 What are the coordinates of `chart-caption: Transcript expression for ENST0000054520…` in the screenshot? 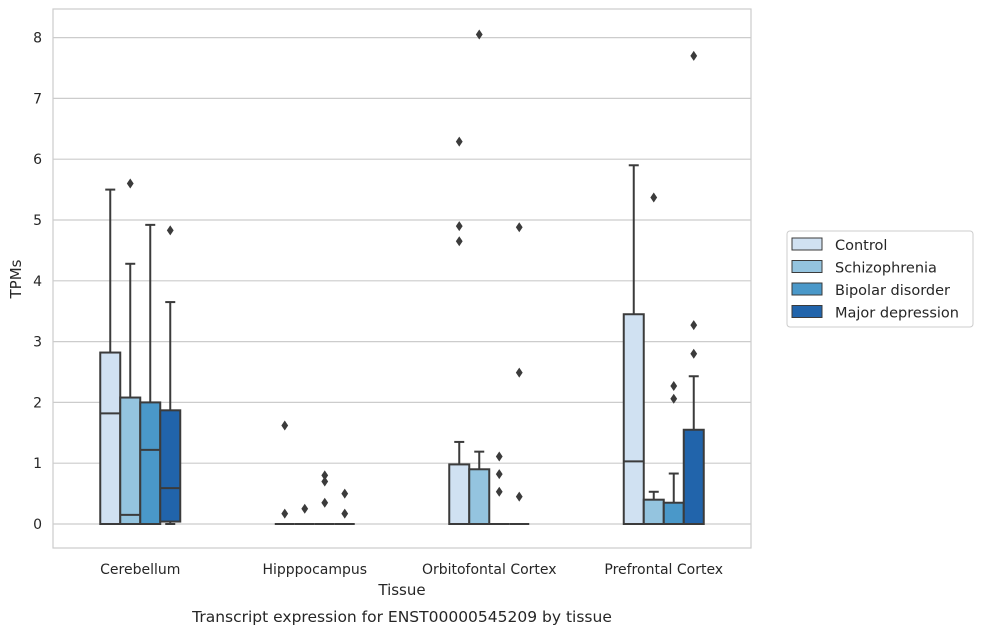 It's located at (401, 617).